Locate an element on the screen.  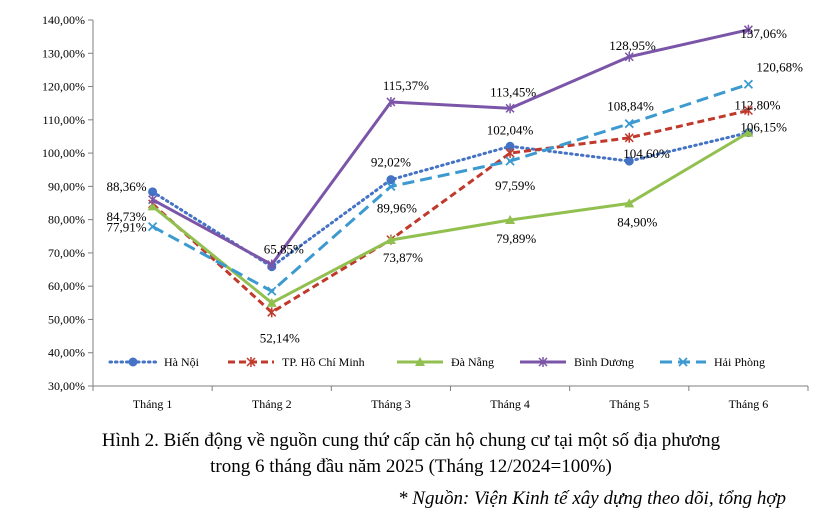
y-tick-label: 80,00% is located at coordinates (66, 220).